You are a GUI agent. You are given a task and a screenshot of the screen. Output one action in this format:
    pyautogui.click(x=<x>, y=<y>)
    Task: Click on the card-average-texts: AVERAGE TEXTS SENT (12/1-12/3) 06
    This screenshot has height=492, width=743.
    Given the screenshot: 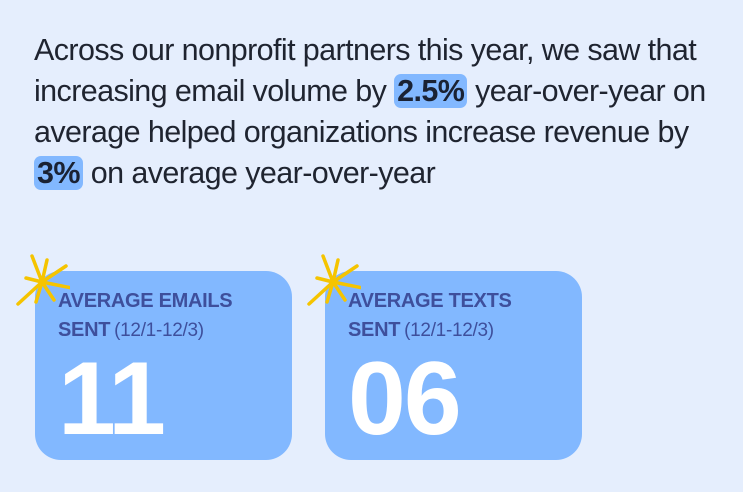 What is the action you would take?
    pyautogui.click(x=453, y=365)
    